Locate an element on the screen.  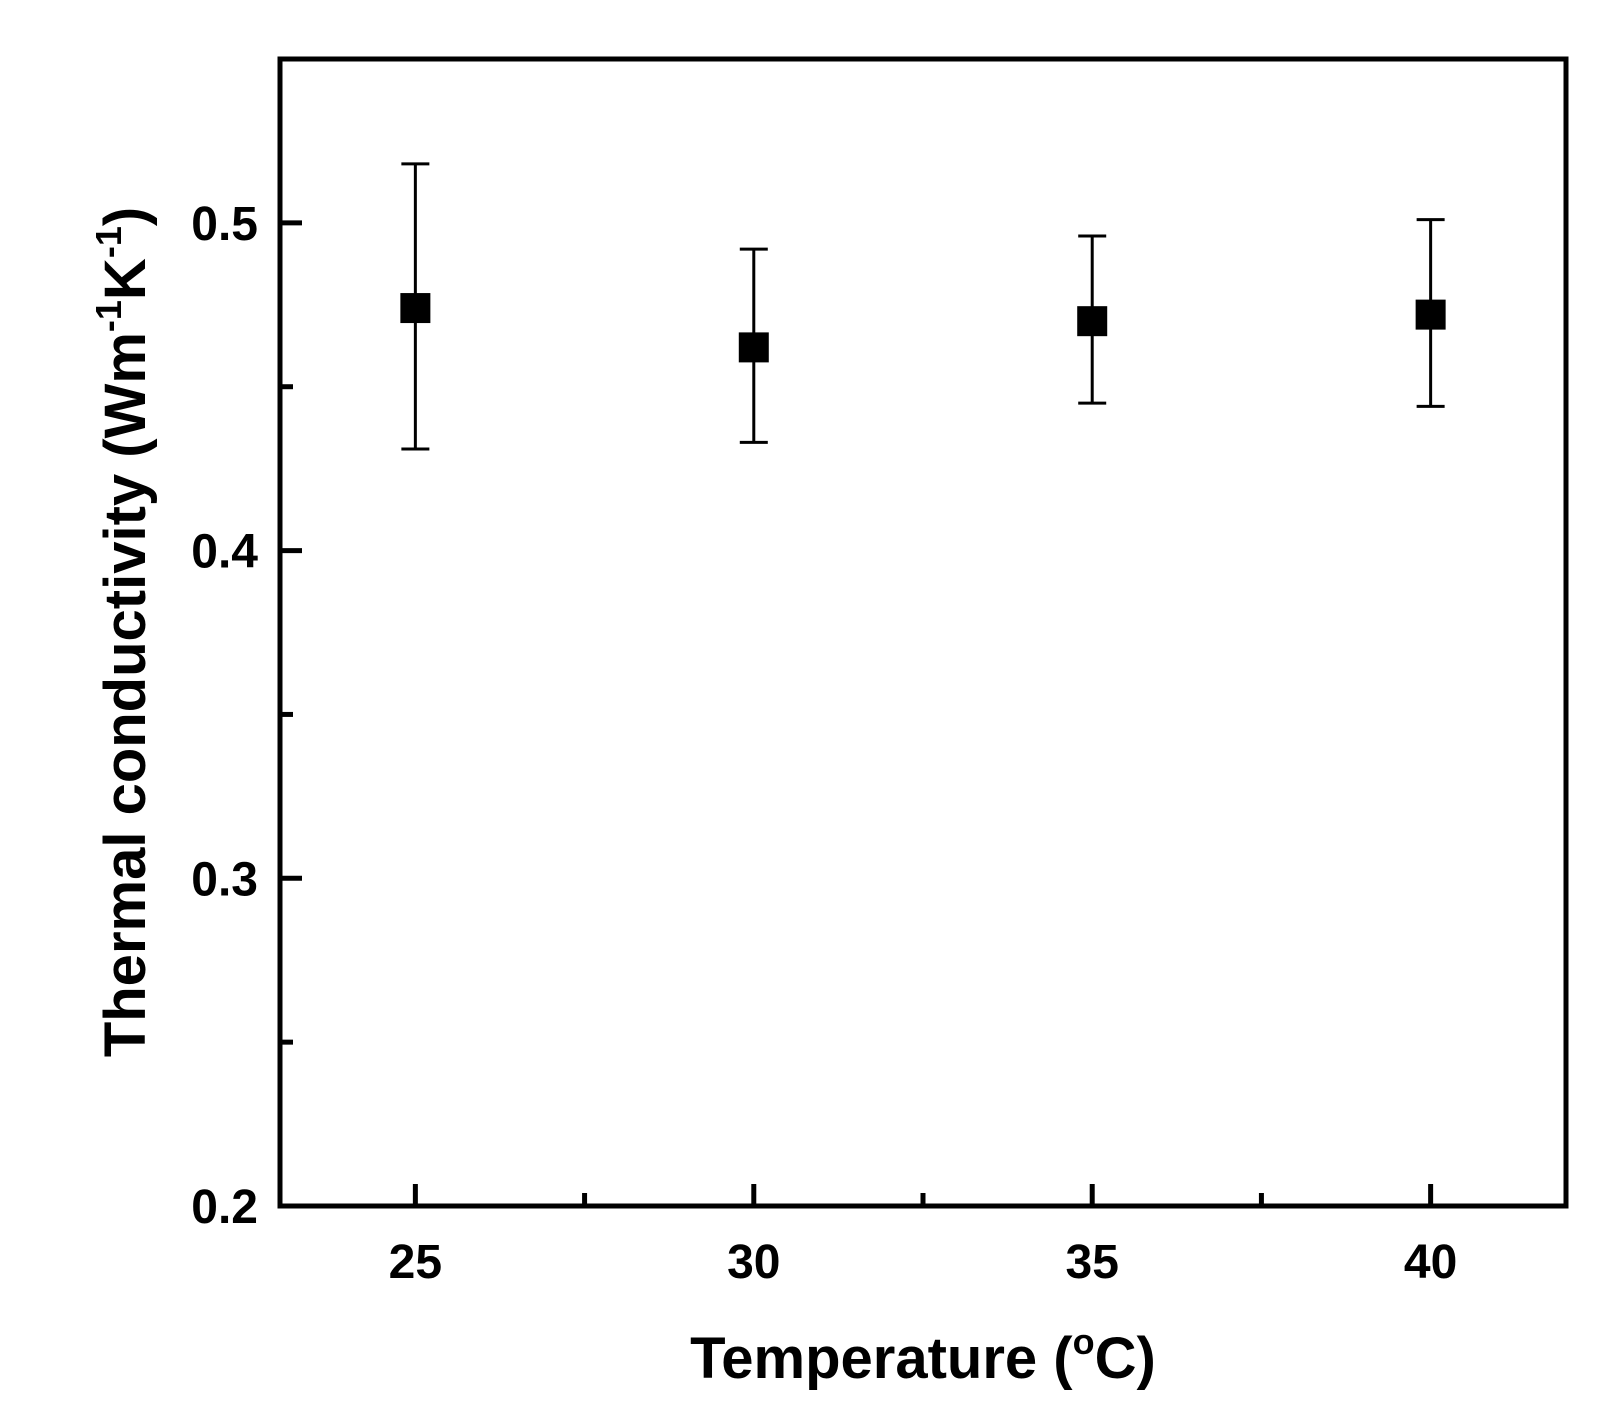
x-tick-label: 40 is located at coordinates (1430, 1262).